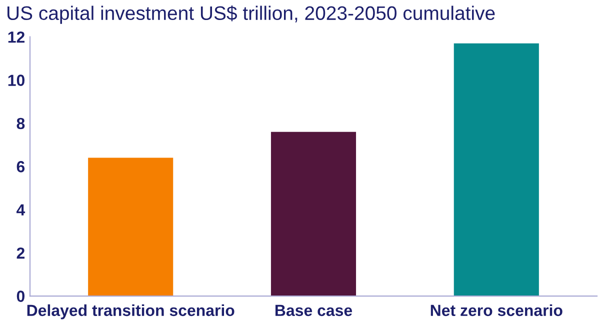  Describe the element at coordinates (16, 37) in the screenshot. I see `y-tick-label: 12` at that location.